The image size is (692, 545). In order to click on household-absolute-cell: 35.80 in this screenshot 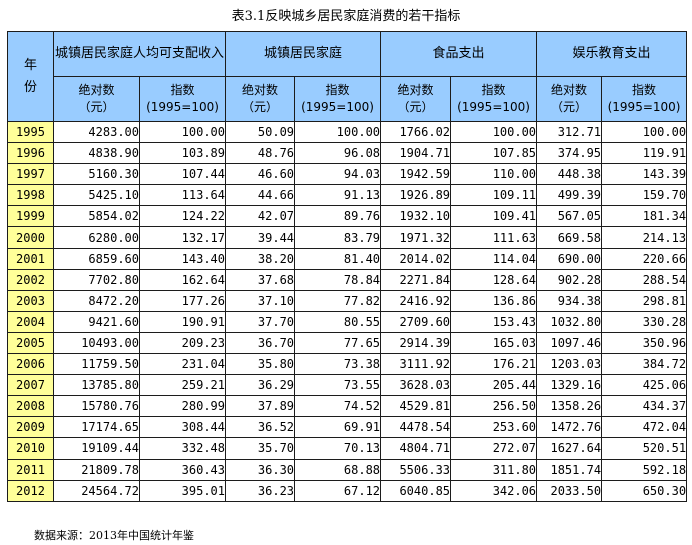, I will do `click(260, 364)`.